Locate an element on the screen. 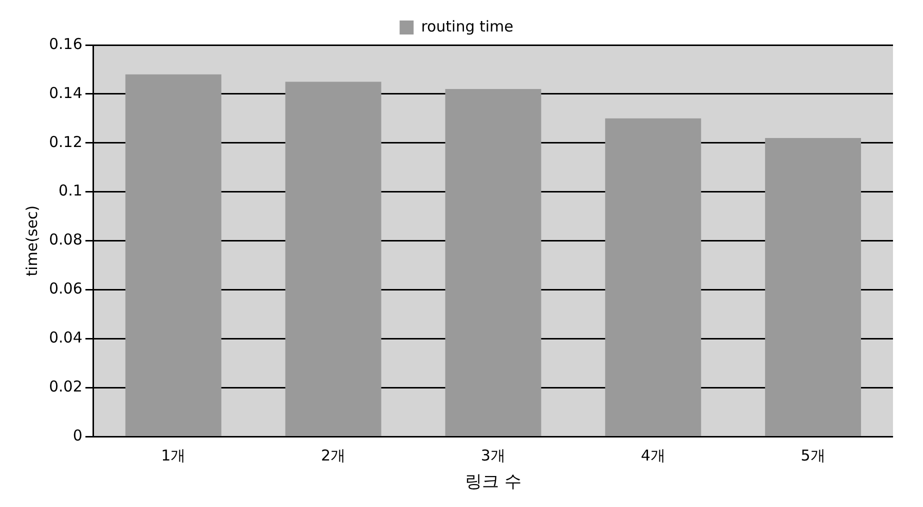 This screenshot has width=923, height=507. y-tick-label: 0.16 is located at coordinates (65, 43).